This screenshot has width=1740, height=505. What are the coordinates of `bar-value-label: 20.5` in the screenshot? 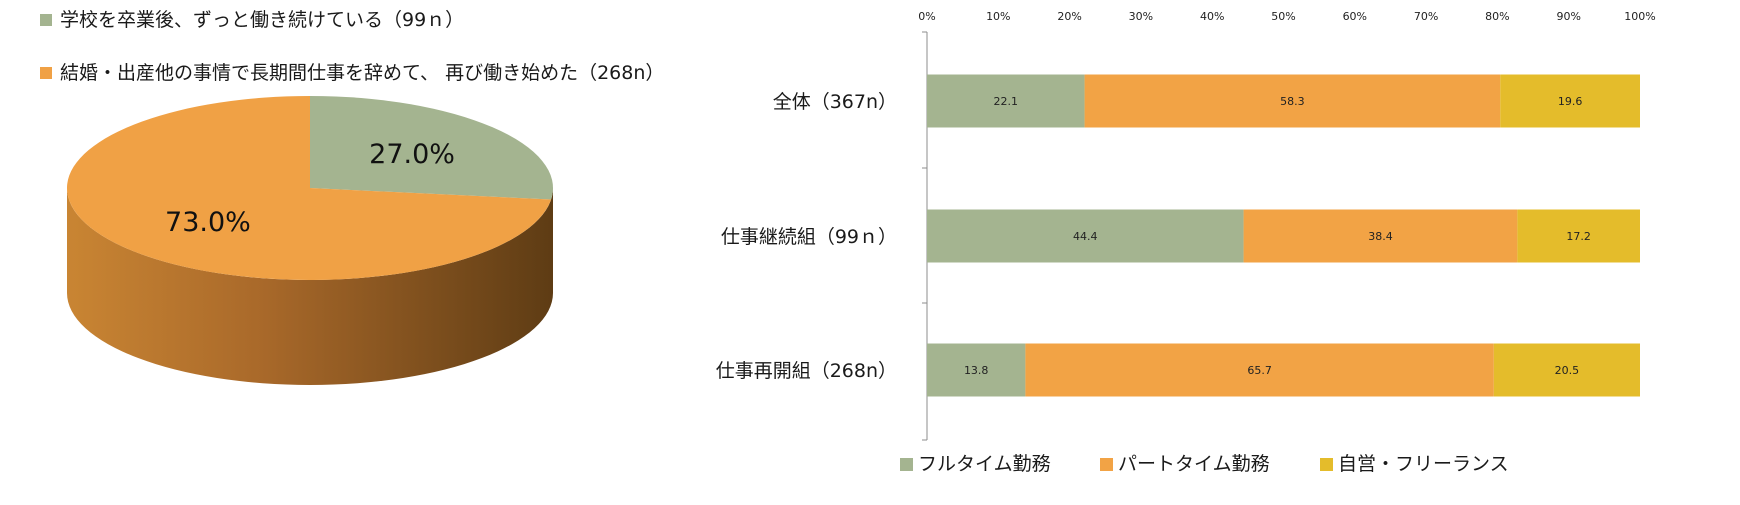 It's located at (1567, 370).